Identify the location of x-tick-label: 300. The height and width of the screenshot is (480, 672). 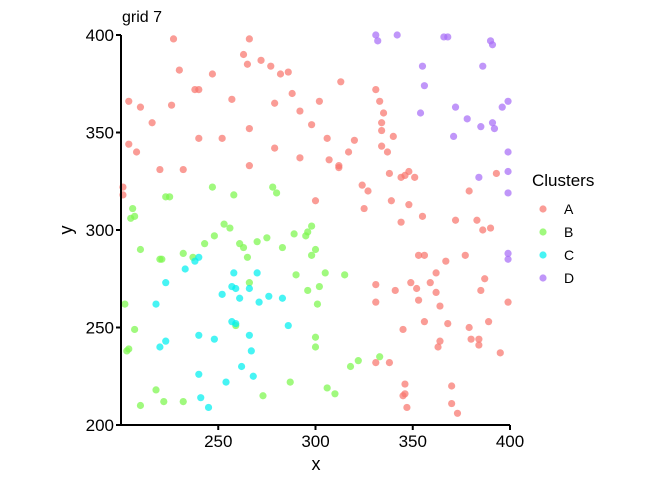
(315, 441).